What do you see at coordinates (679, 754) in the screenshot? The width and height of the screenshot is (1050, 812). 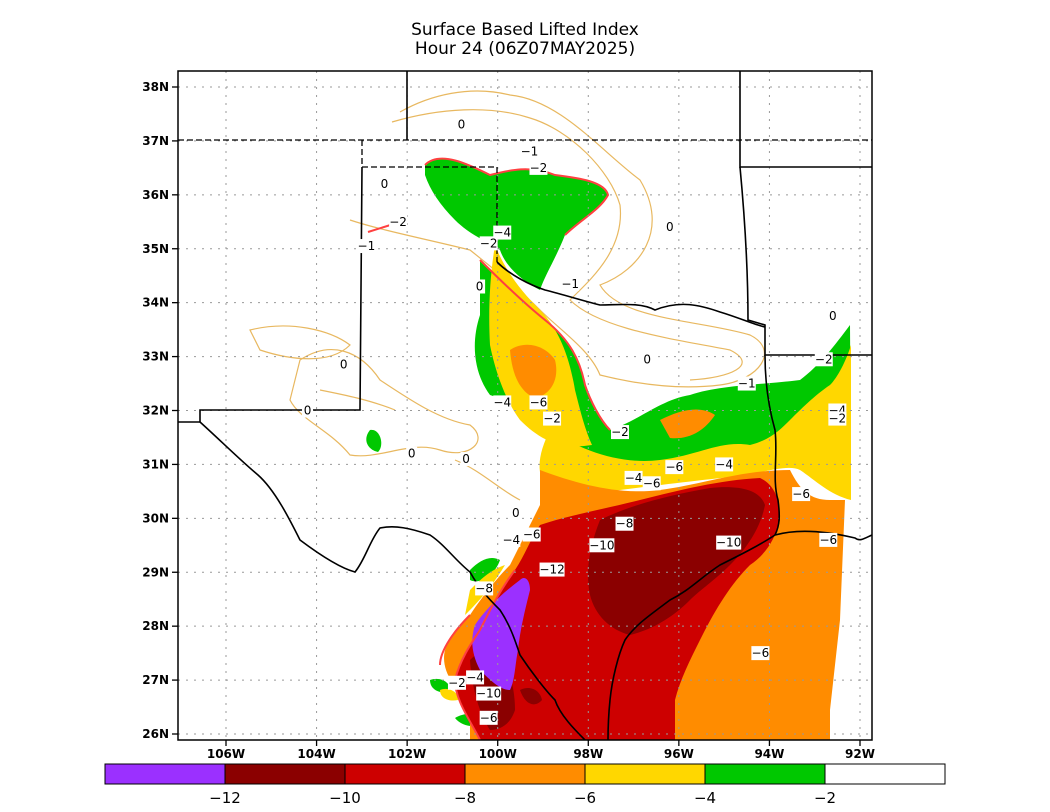 I see `lon-tick-label: 96W` at bounding box center [679, 754].